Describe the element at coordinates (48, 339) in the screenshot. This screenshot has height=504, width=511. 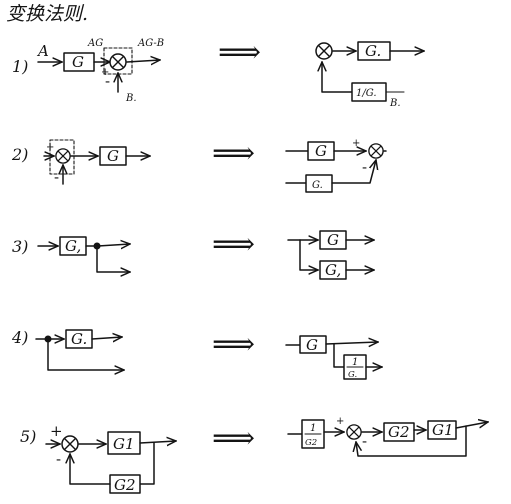
I see `branch-point` at that location.